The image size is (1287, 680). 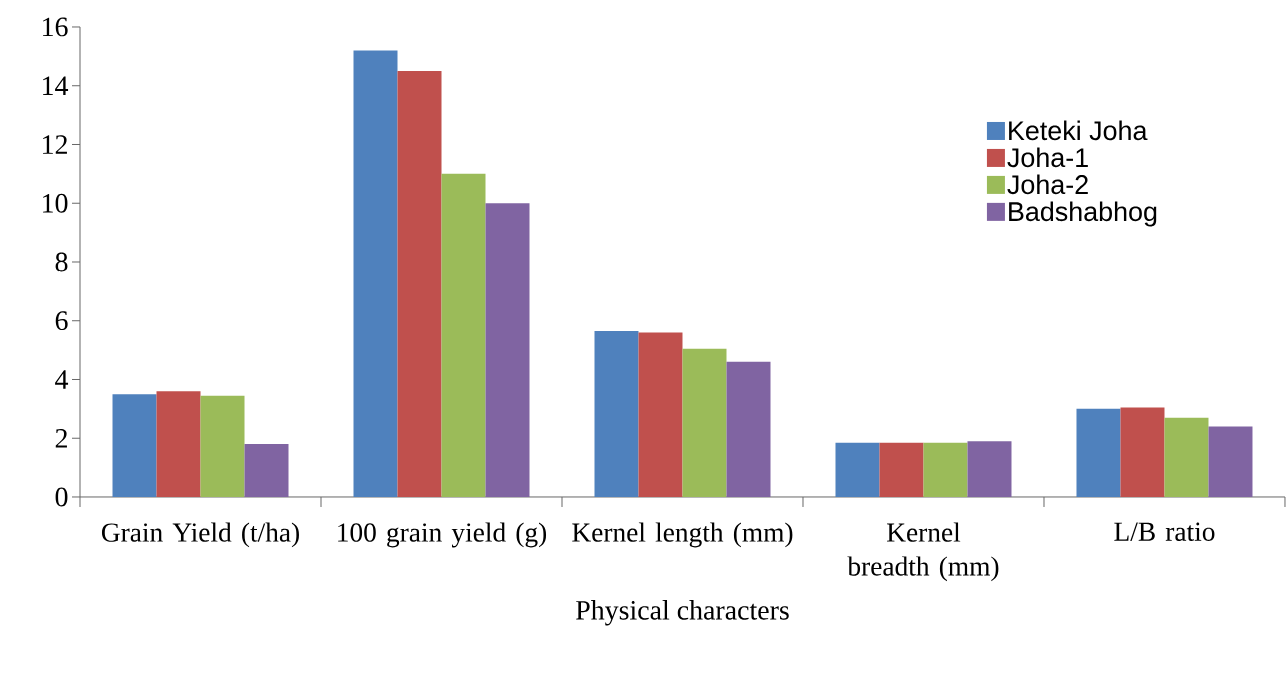 What do you see at coordinates (682, 613) in the screenshot?
I see `x-axis-title: Physical characters` at bounding box center [682, 613].